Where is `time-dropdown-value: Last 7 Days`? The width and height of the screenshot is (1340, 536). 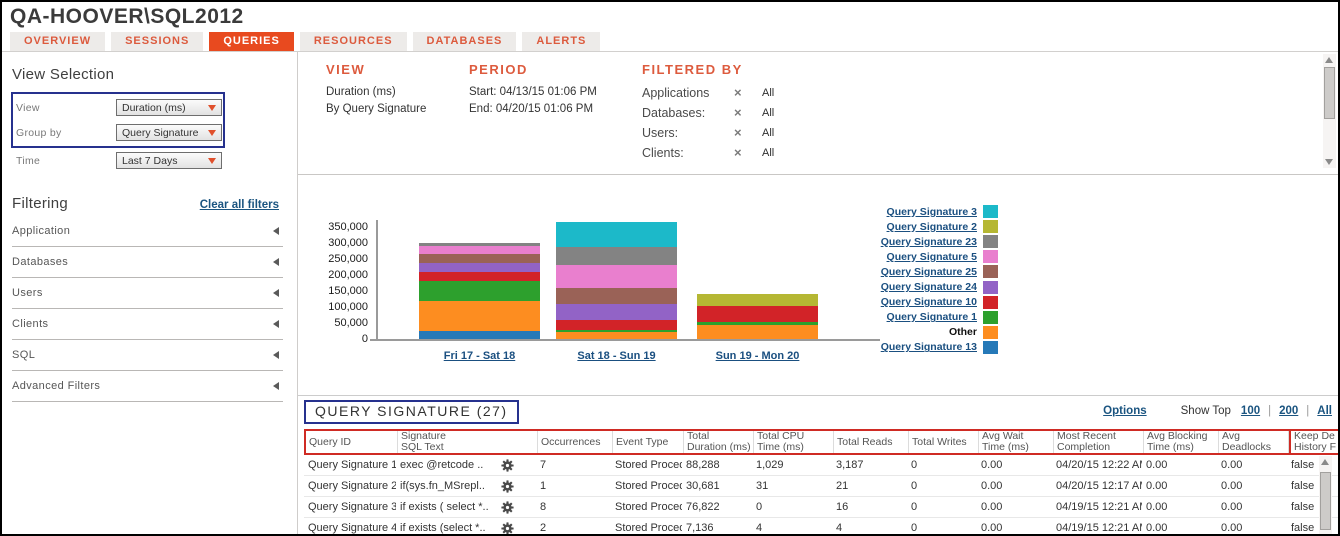 time-dropdown-value: Last 7 Days is located at coordinates (150, 160).